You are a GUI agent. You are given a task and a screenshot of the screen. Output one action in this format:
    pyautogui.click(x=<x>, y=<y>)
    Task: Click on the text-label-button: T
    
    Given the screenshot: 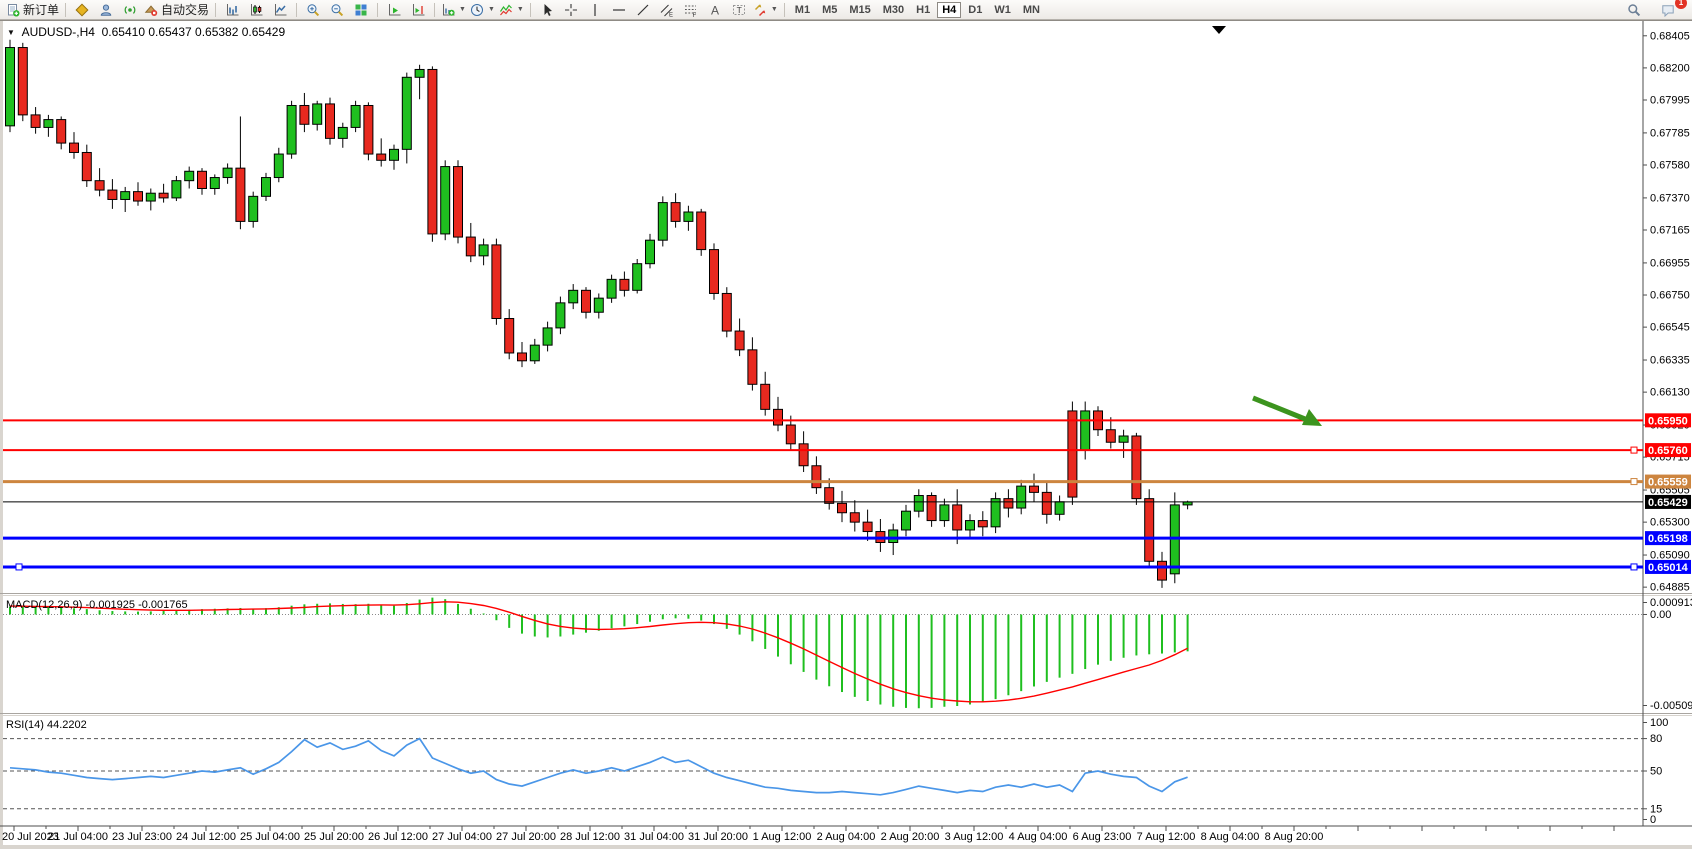 What is the action you would take?
    pyautogui.click(x=739, y=10)
    